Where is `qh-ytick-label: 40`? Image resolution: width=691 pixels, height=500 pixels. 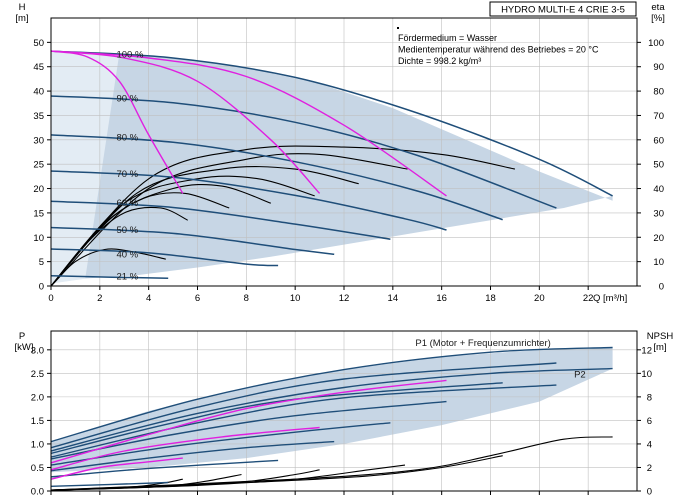
qh-ytick-label: 40 is located at coordinates (38, 92).